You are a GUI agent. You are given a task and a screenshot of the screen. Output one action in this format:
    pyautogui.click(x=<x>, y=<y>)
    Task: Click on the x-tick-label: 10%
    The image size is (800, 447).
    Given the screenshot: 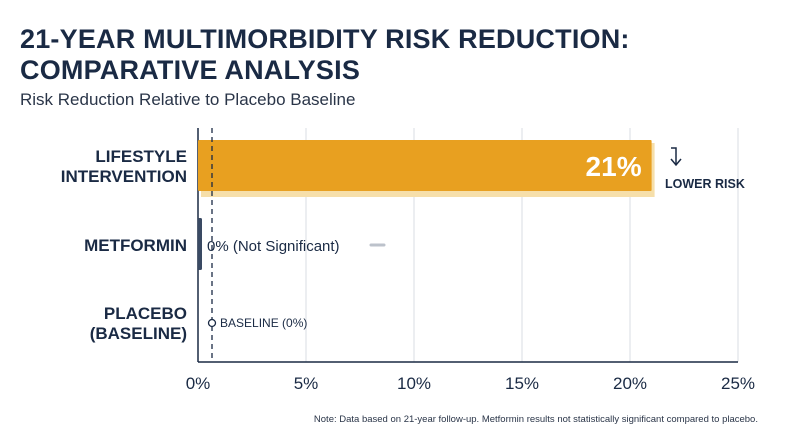 What is the action you would take?
    pyautogui.click(x=414, y=383)
    